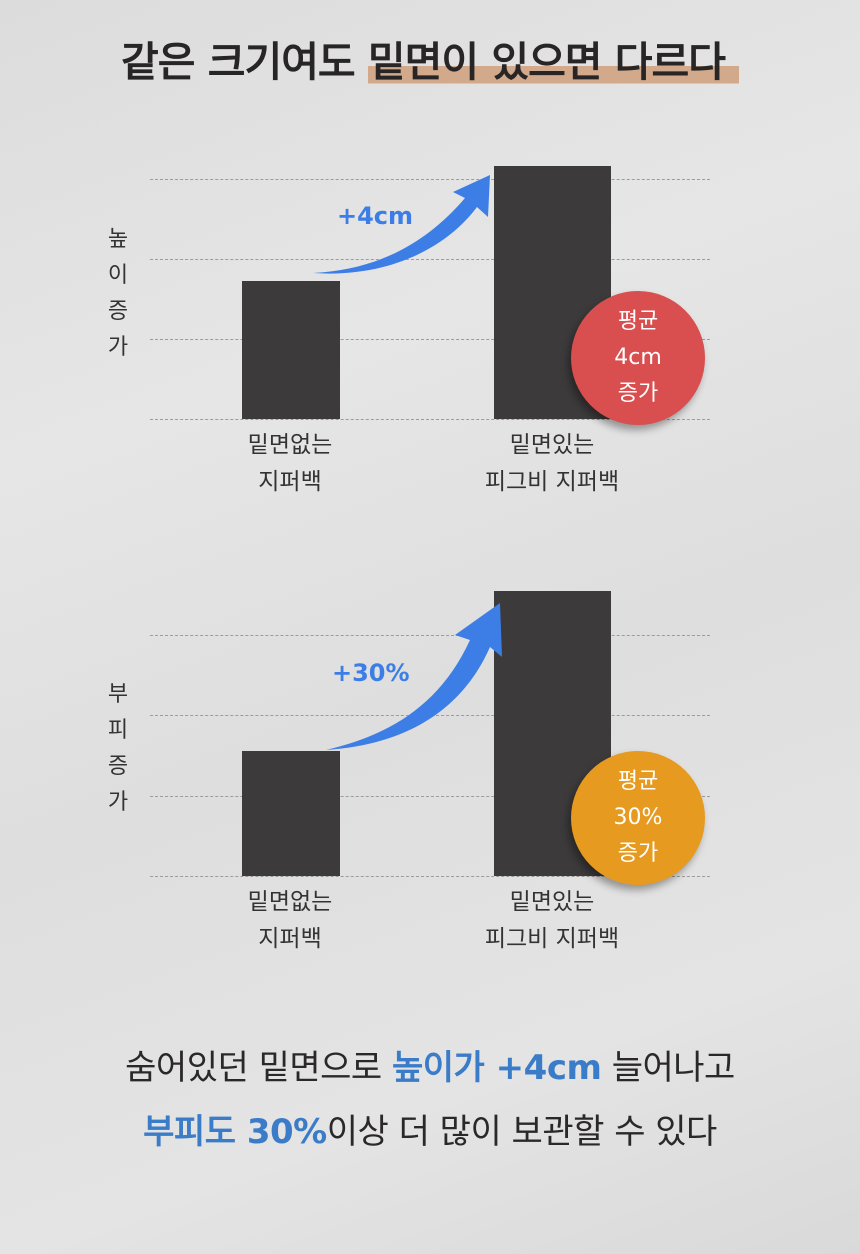 The height and width of the screenshot is (1254, 860). I want to click on title-part1: 같은 크기여도, so click(244, 62).